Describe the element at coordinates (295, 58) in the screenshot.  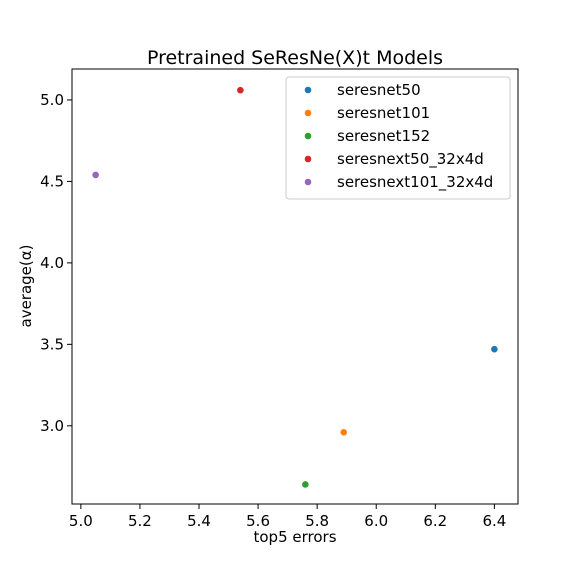
I see `chart-title: Pretrained SeResNe(X)t Models` at that location.